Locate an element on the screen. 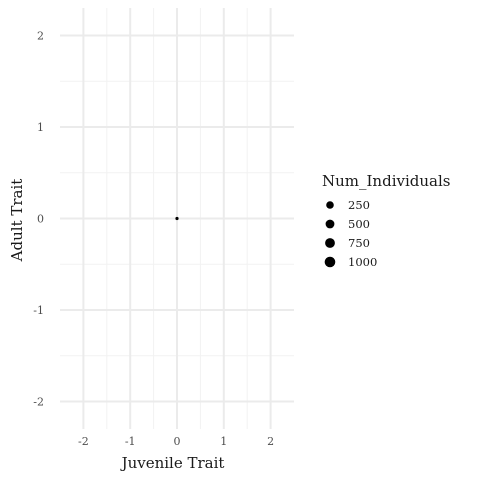 Image resolution: width=480 pixels, height=480 pixels. y-axis-title: Adult Trait is located at coordinates (17, 221).